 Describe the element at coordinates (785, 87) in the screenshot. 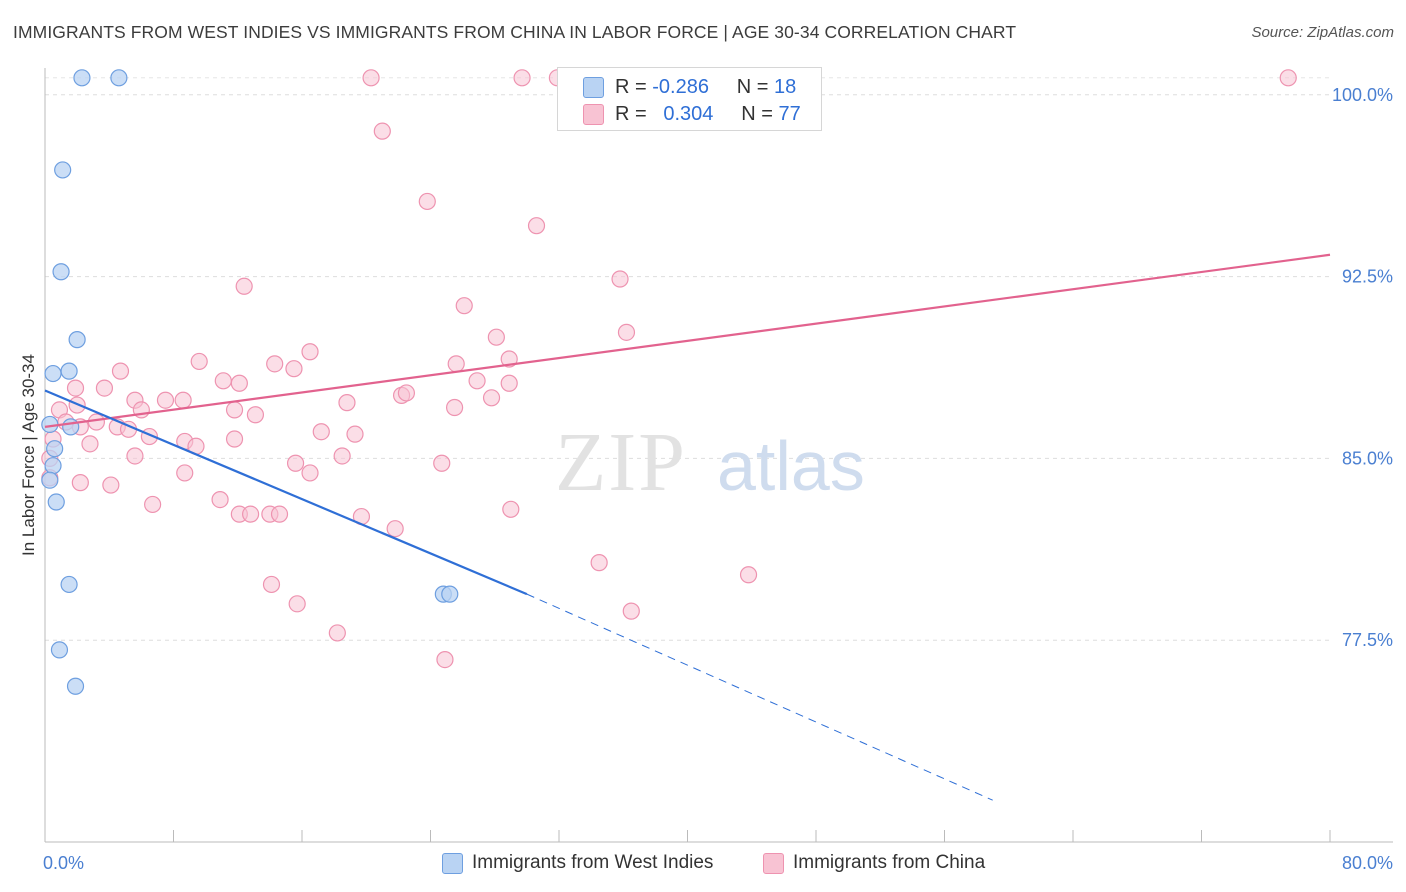

I see `legend-n-value: 18` at that location.